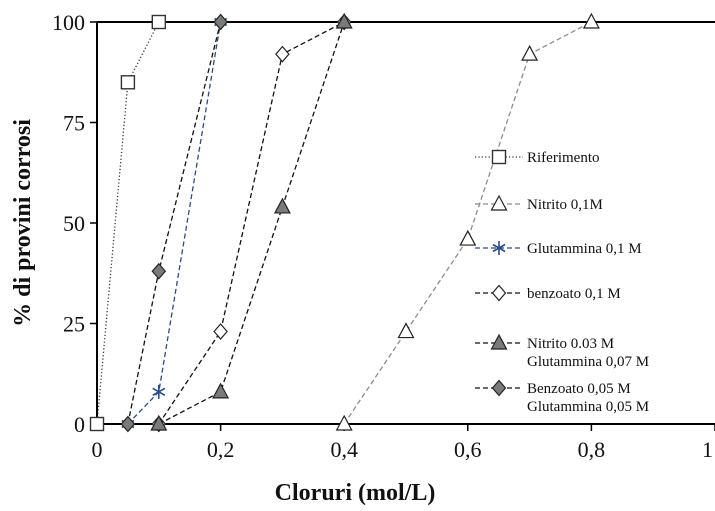  Describe the element at coordinates (221, 449) in the screenshot. I see `x-tick-label: 0,2` at that location.